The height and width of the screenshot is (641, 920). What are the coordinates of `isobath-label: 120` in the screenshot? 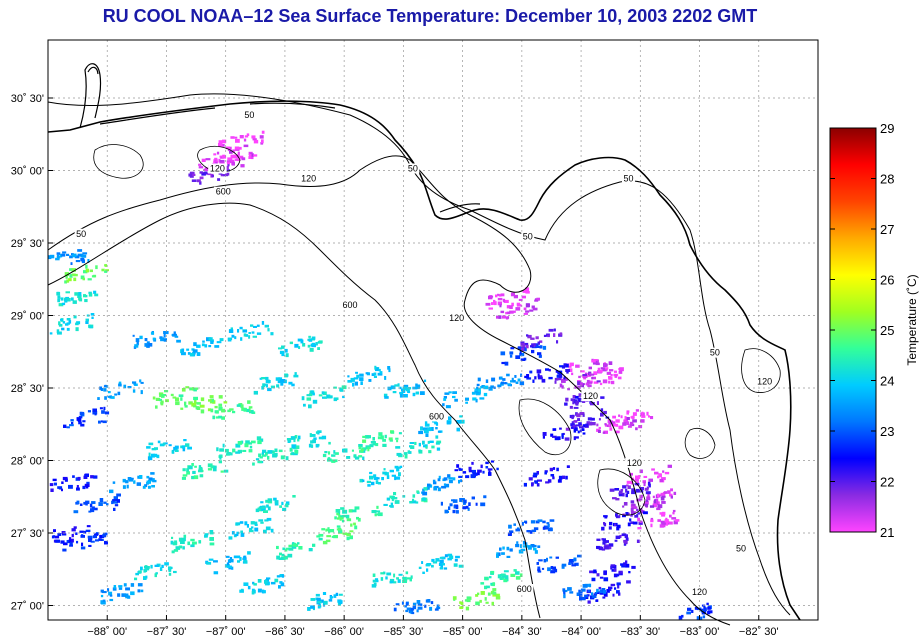 It's located at (456, 318).